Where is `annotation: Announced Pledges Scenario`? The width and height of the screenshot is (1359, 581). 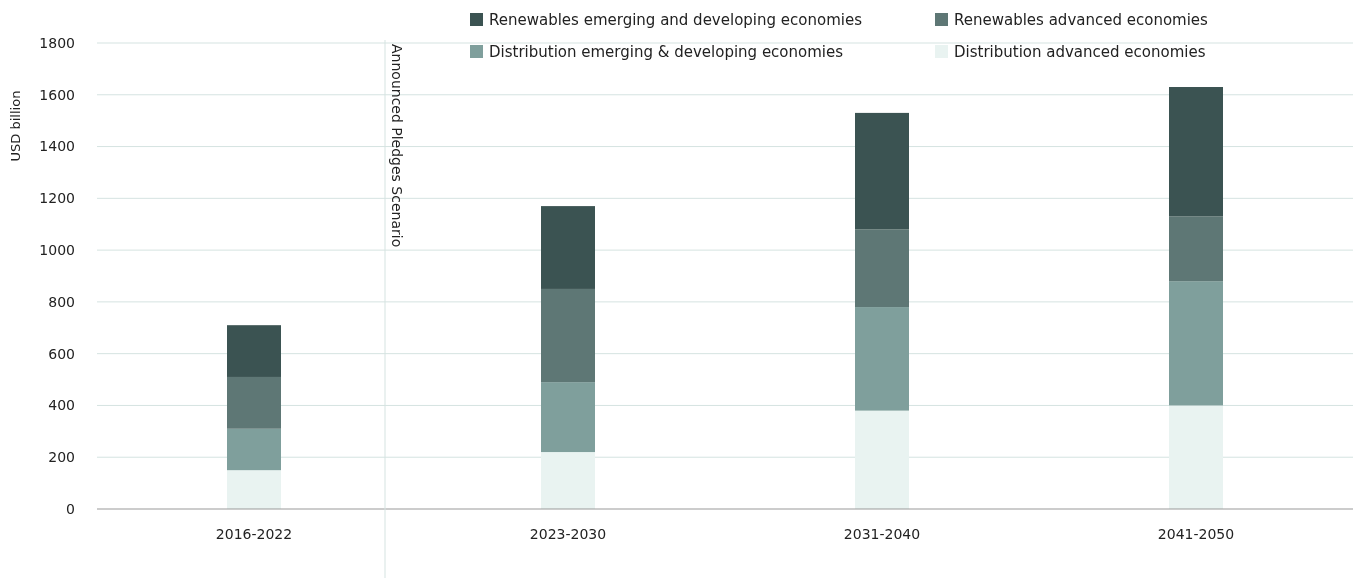 annotation: Announced Pledges Scenario is located at coordinates (397, 146).